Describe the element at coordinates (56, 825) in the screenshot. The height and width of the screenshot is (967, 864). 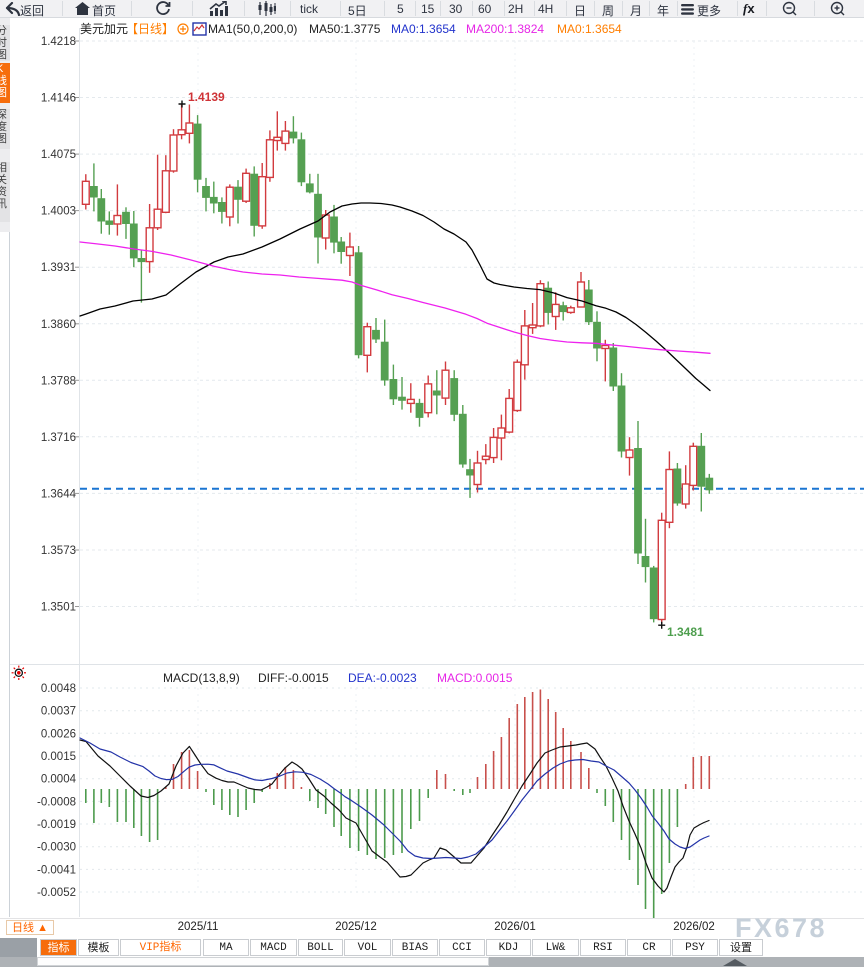
I see `svg-text: -0.0019` at that location.